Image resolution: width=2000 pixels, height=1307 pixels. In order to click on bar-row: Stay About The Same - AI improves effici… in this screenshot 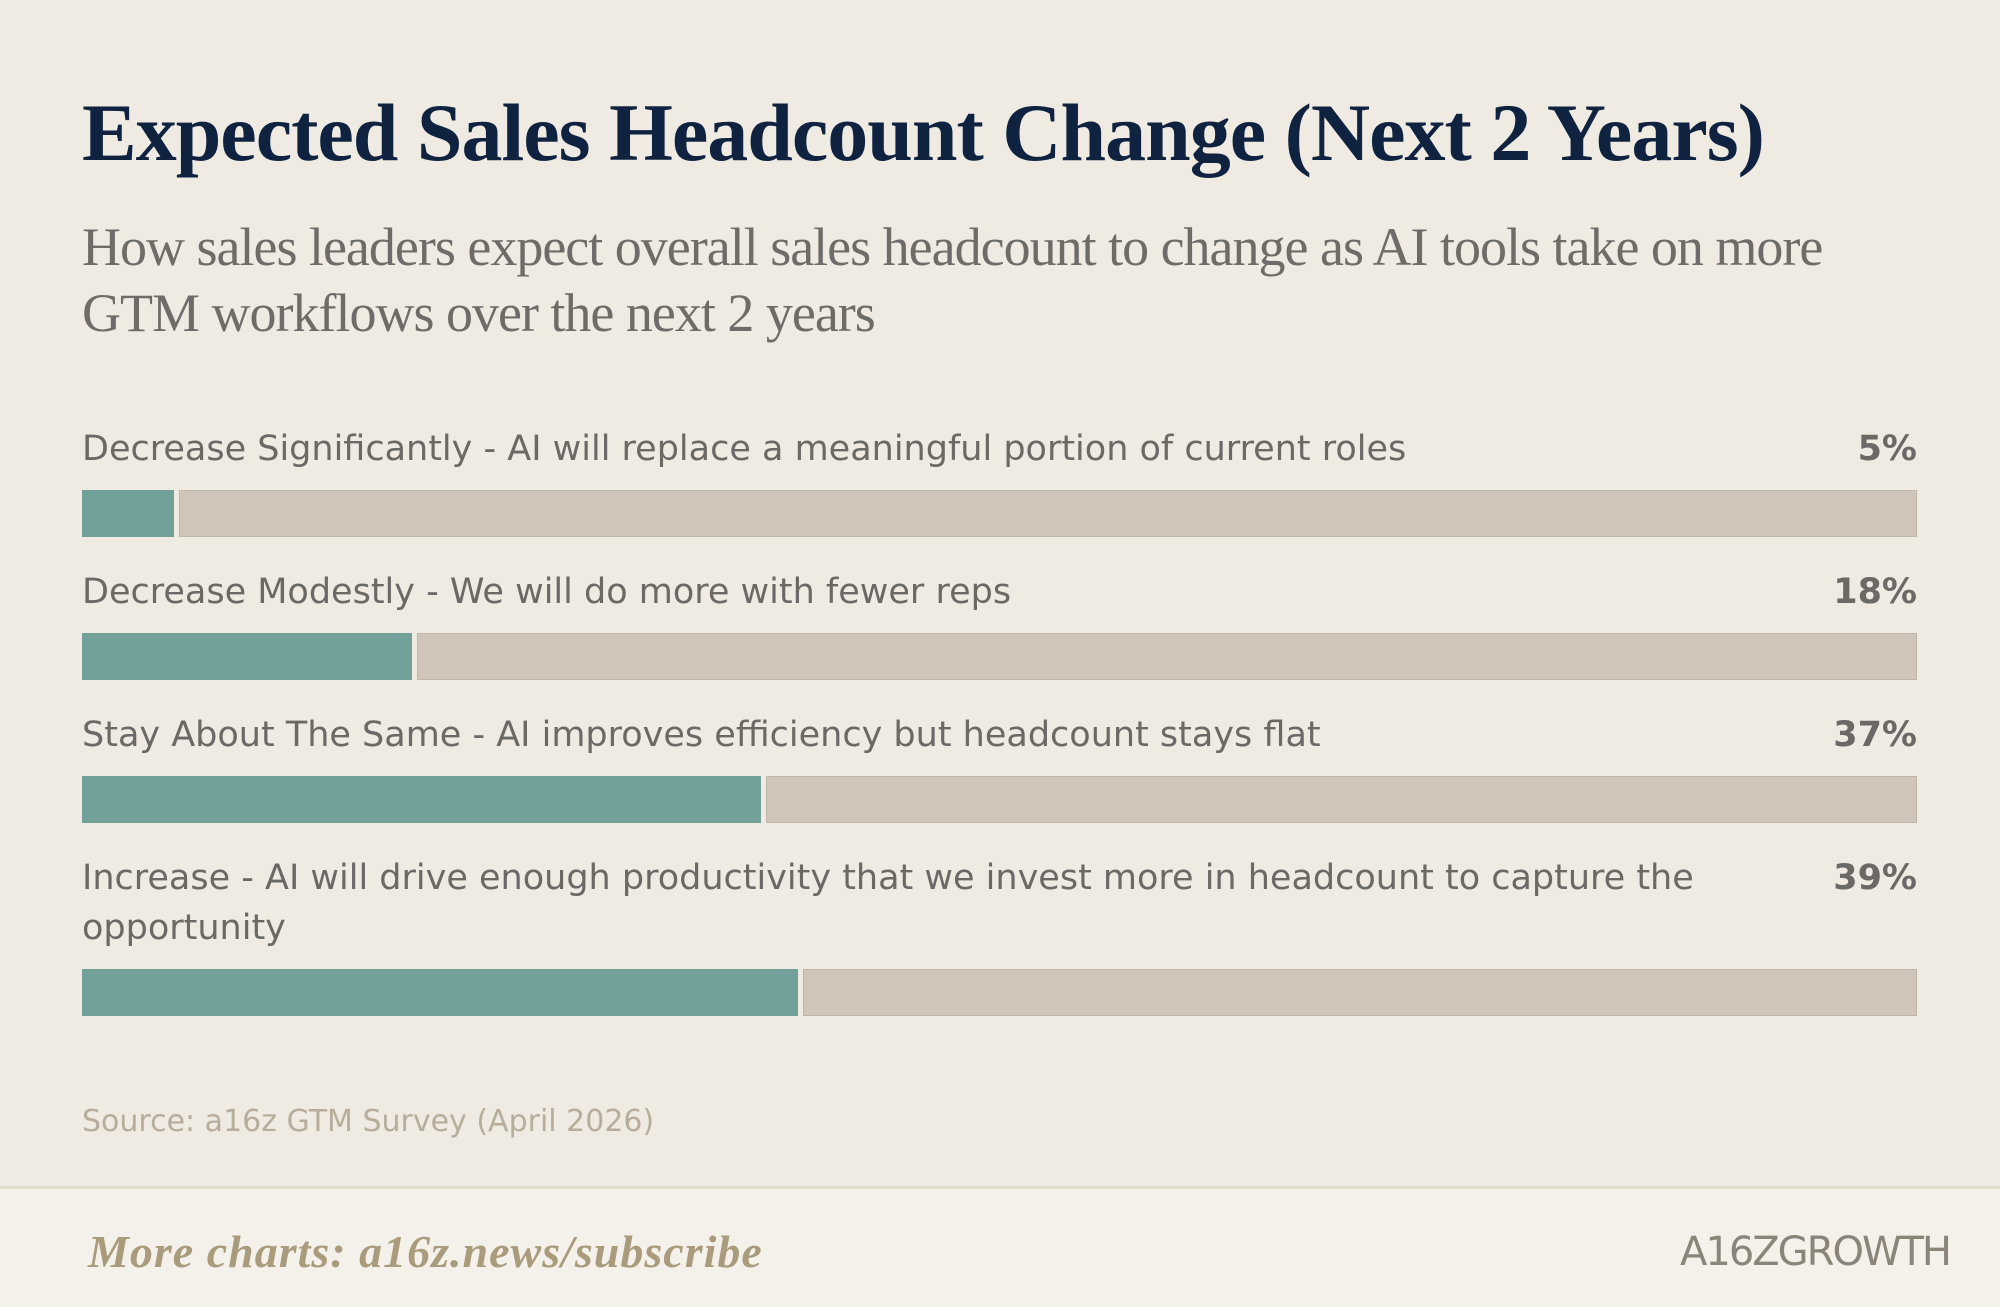, I will do `click(999, 766)`.